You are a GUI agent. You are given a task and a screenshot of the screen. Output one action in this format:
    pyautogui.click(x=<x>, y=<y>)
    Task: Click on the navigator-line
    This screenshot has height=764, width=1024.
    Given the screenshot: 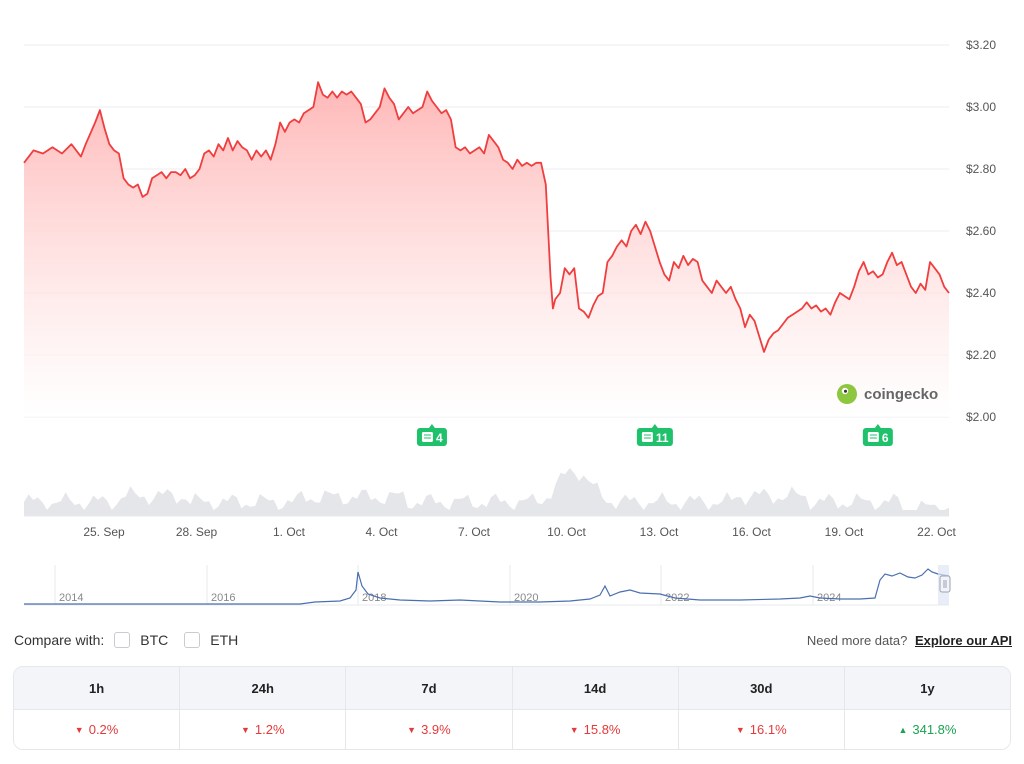 What is the action you would take?
    pyautogui.click(x=487, y=586)
    